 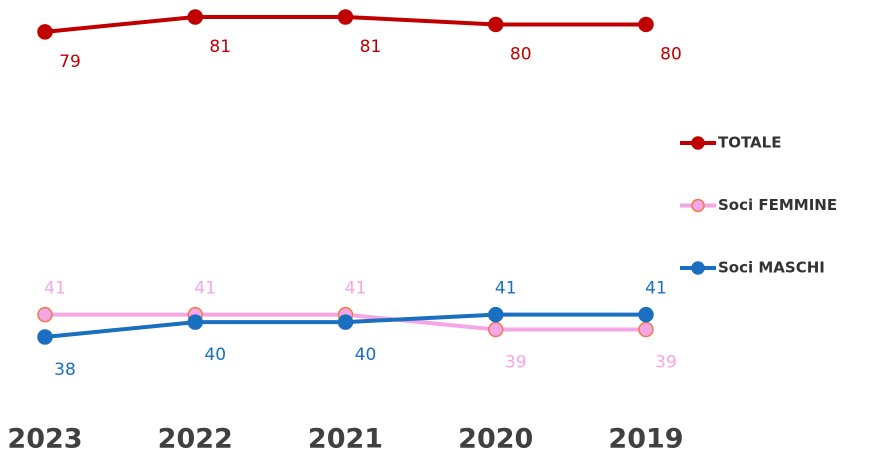 I want to click on x-tick-label: 2022, so click(x=195, y=439).